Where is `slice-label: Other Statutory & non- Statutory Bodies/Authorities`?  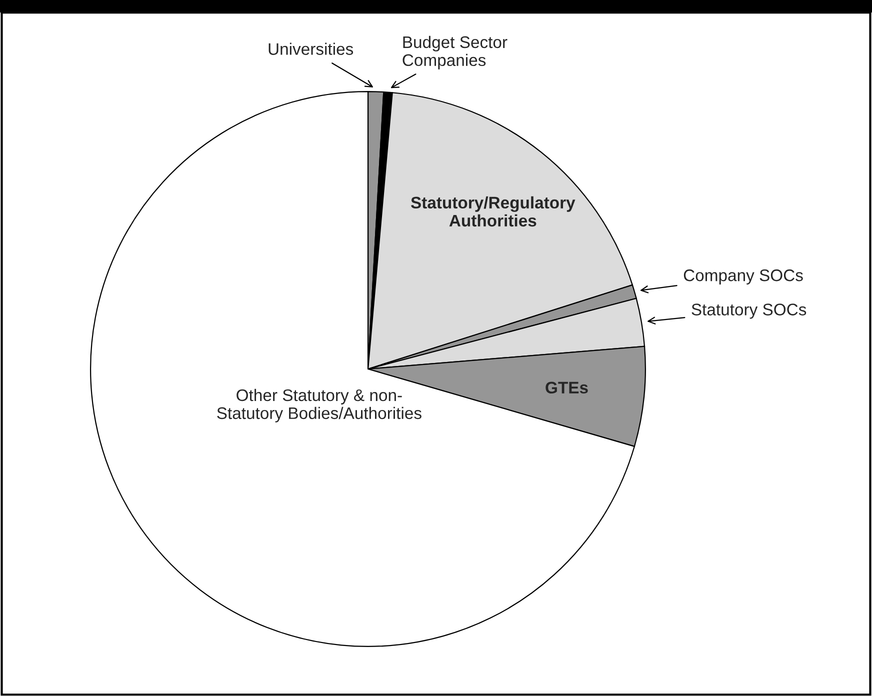 slice-label: Other Statutory & non- Statutory Bodies/Authorities is located at coordinates (319, 405).